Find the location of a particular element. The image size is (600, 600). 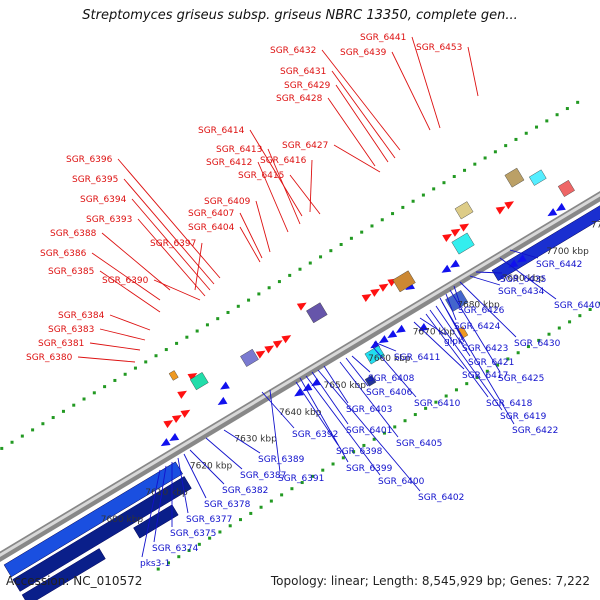

bottom-gene-label: SGR_6435 is located at coordinates (523, 280).